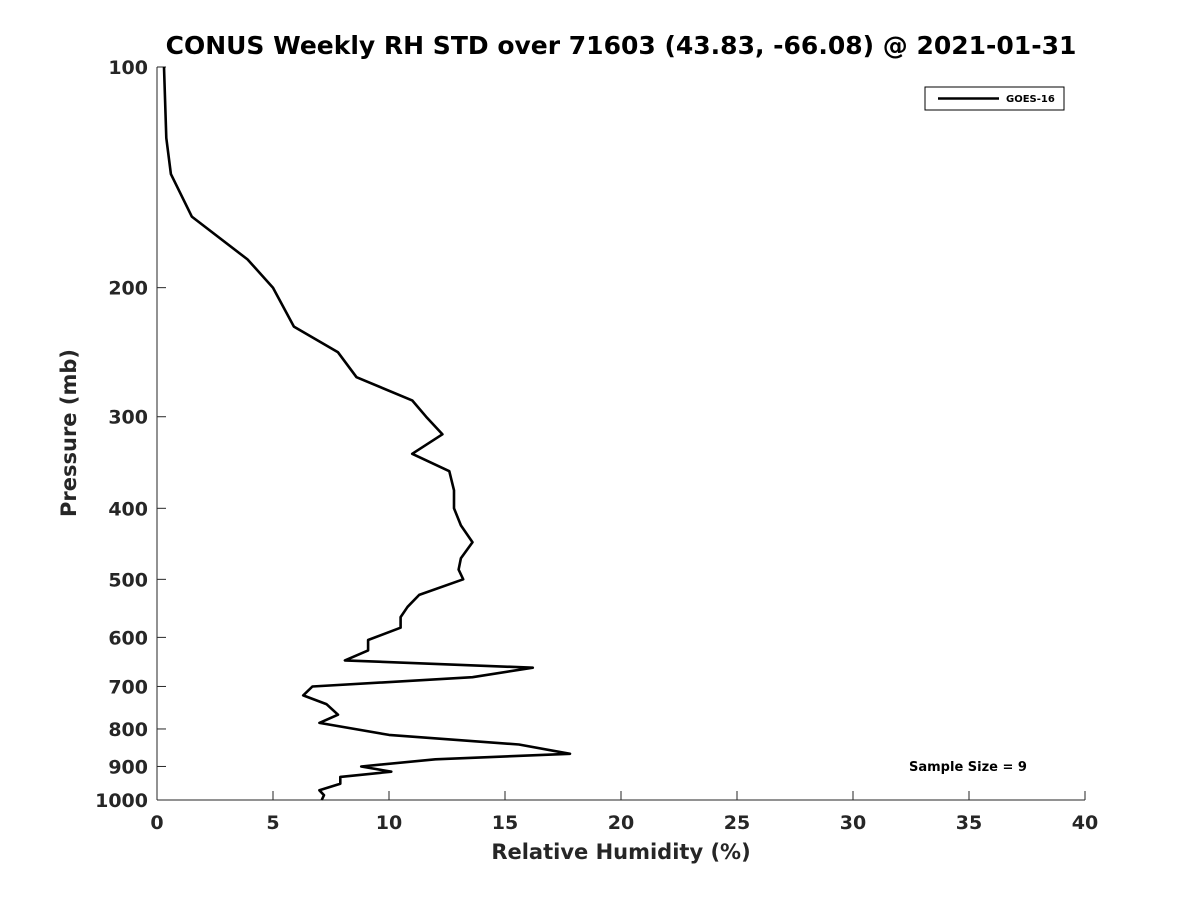  I want to click on x-tick-label: 35, so click(969, 823).